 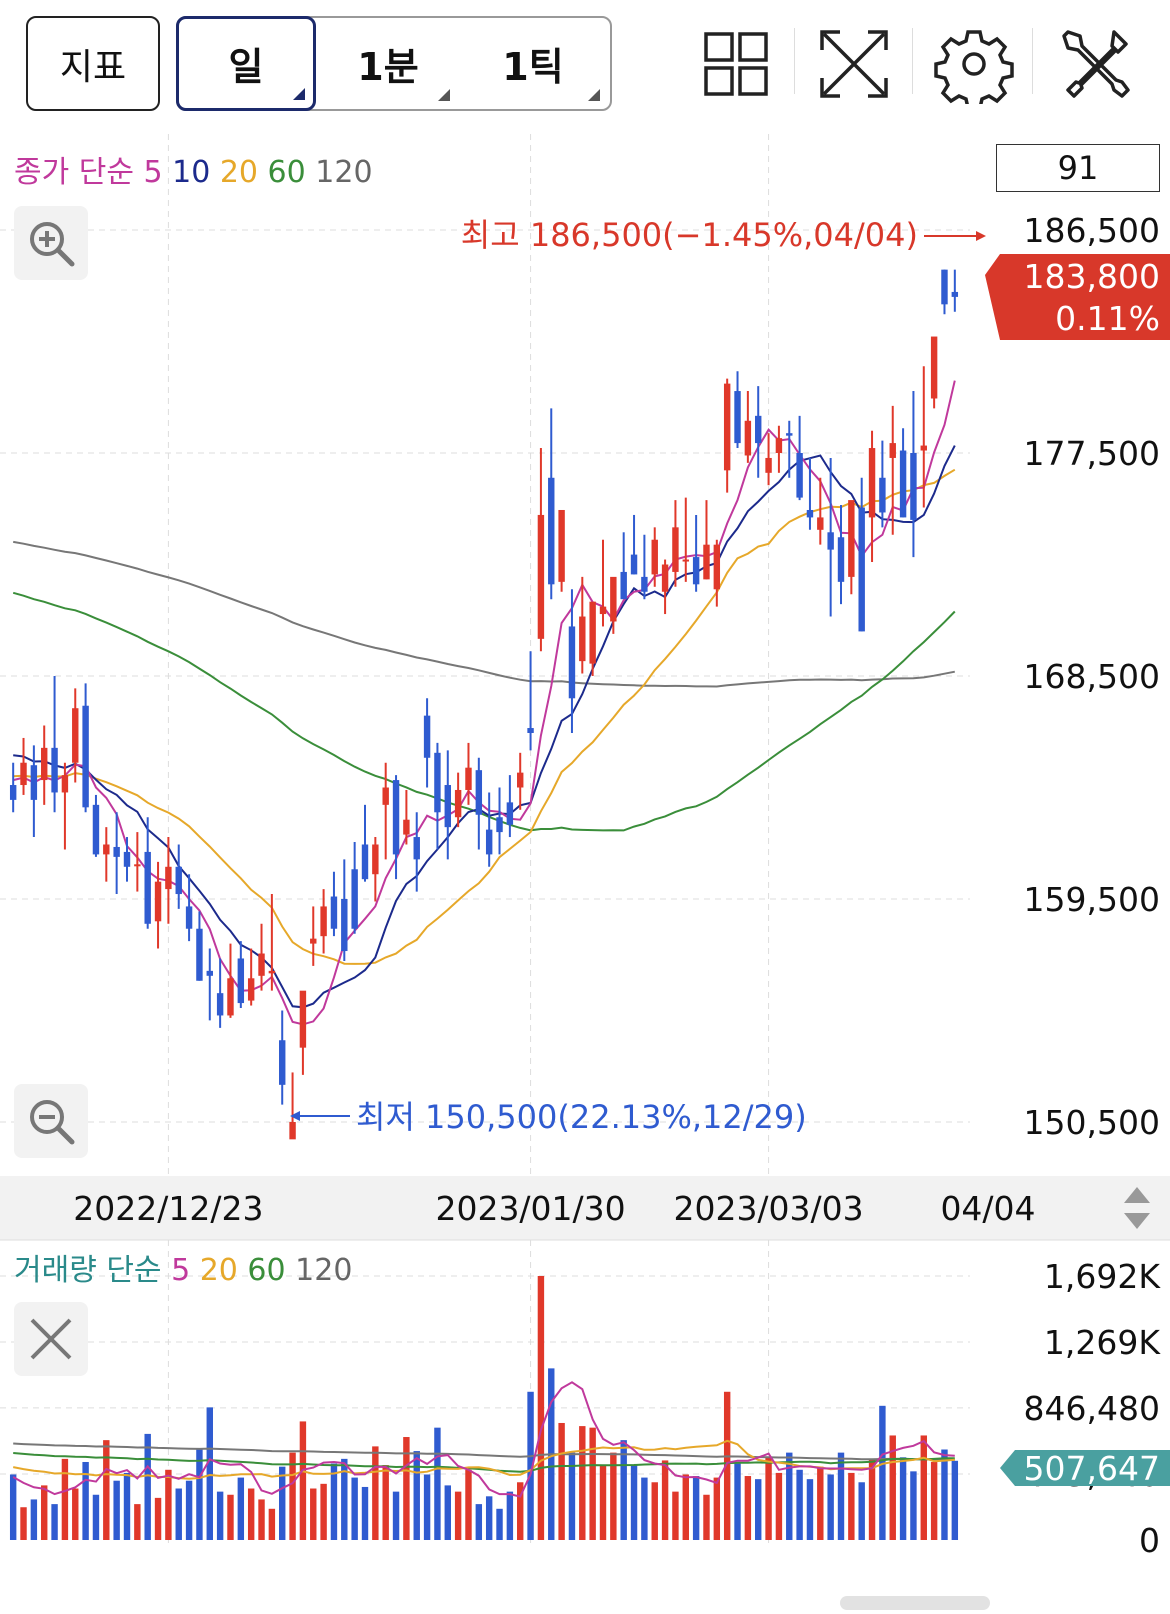 What do you see at coordinates (533, 63) in the screenshot?
I see `period-tick-button: 1틱` at bounding box center [533, 63].